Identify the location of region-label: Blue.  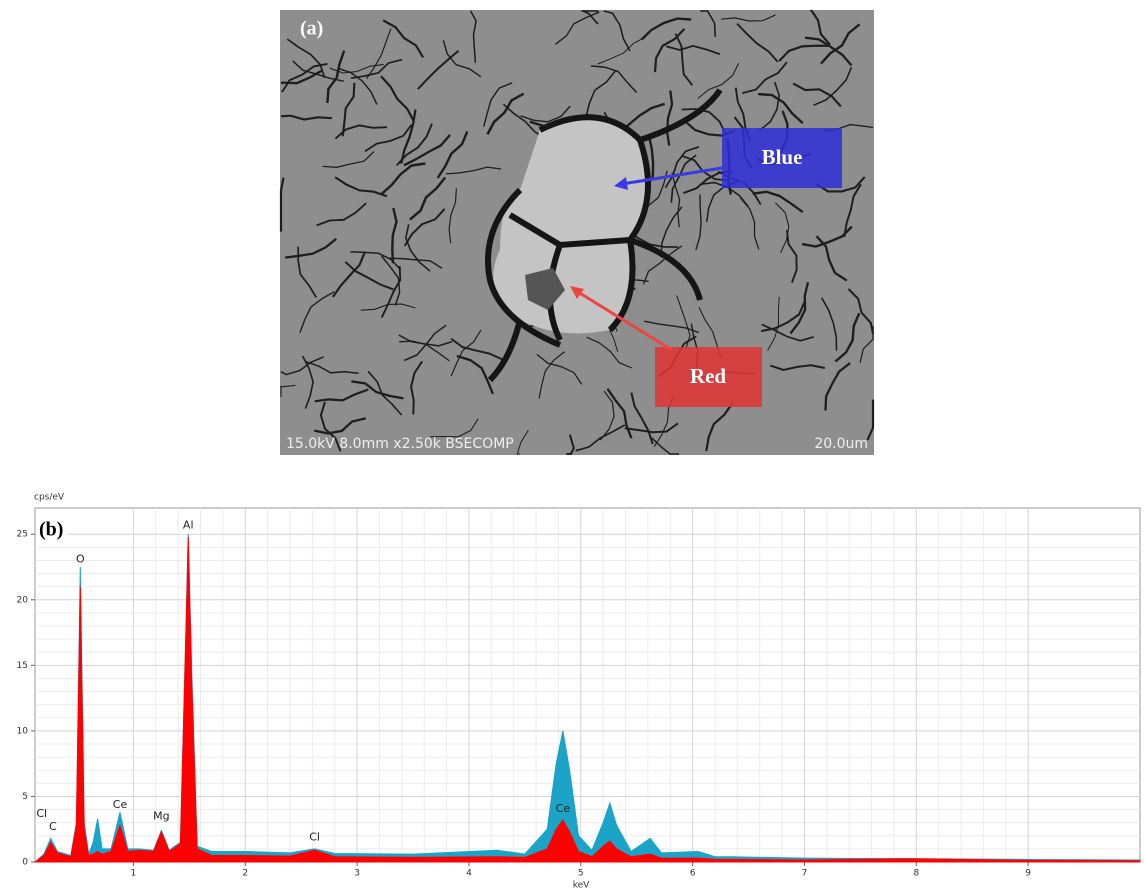
(782, 157).